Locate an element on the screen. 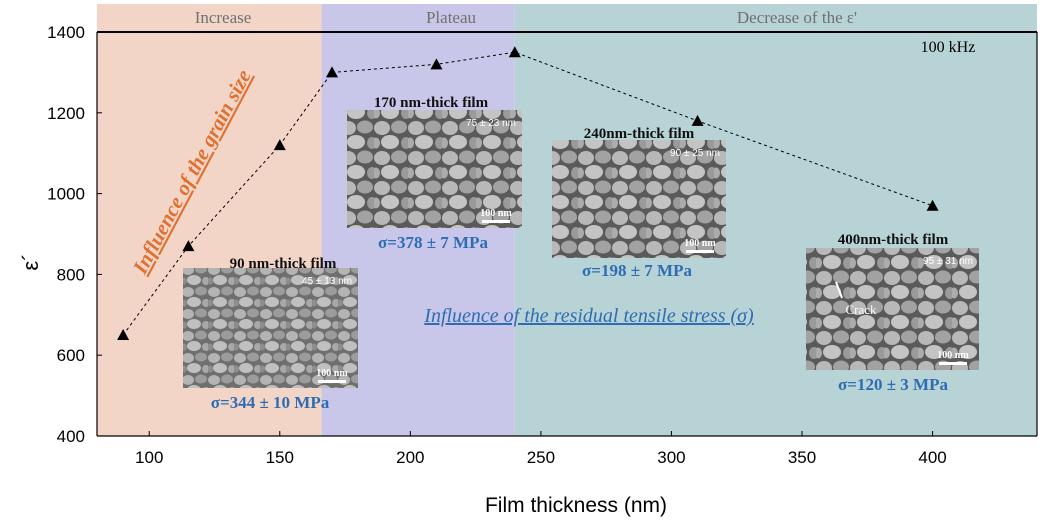 The width and height of the screenshot is (1046, 523). inset-crack-label: Crack is located at coordinates (861, 309).